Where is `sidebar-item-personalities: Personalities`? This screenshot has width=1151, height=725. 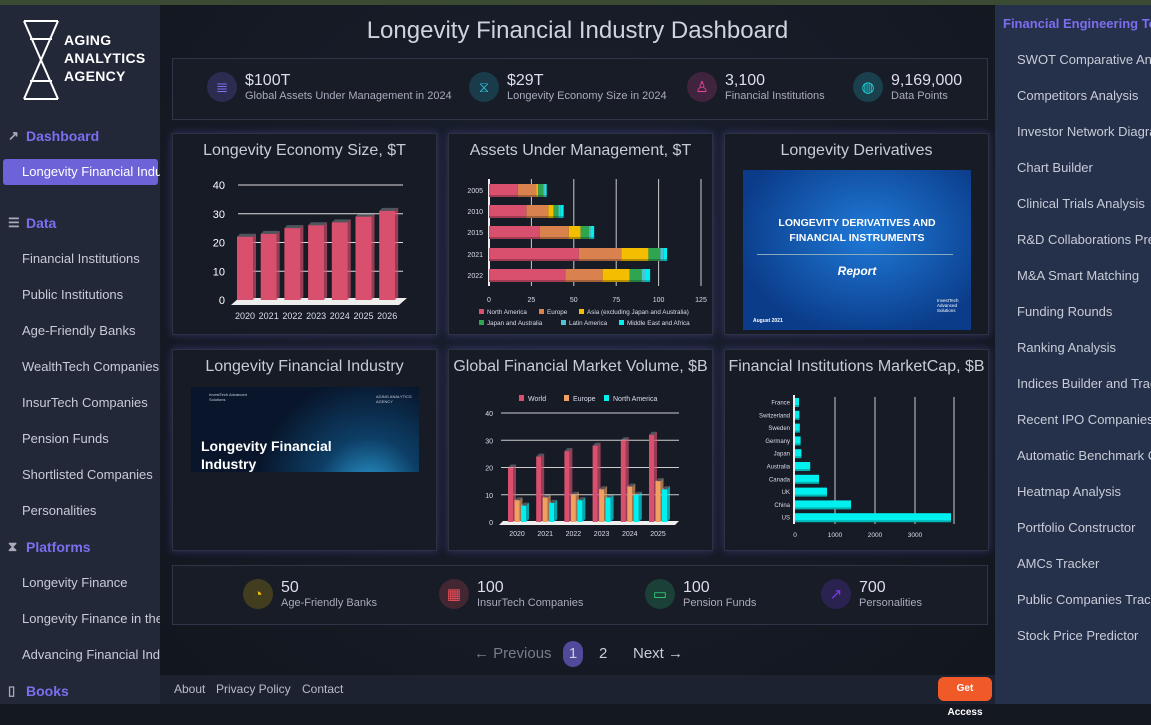
sidebar-item-personalities: Personalities is located at coordinates (59, 510).